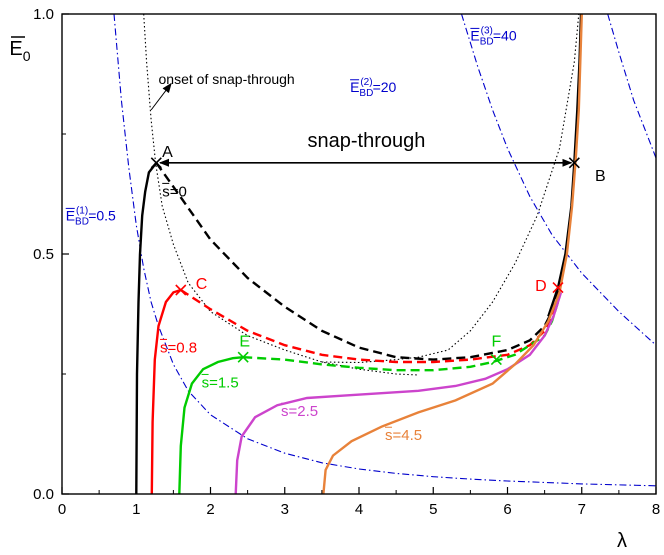 The height and width of the screenshot is (555, 664). Describe the element at coordinates (433, 509) in the screenshot. I see `x-tick-label: 5` at that location.